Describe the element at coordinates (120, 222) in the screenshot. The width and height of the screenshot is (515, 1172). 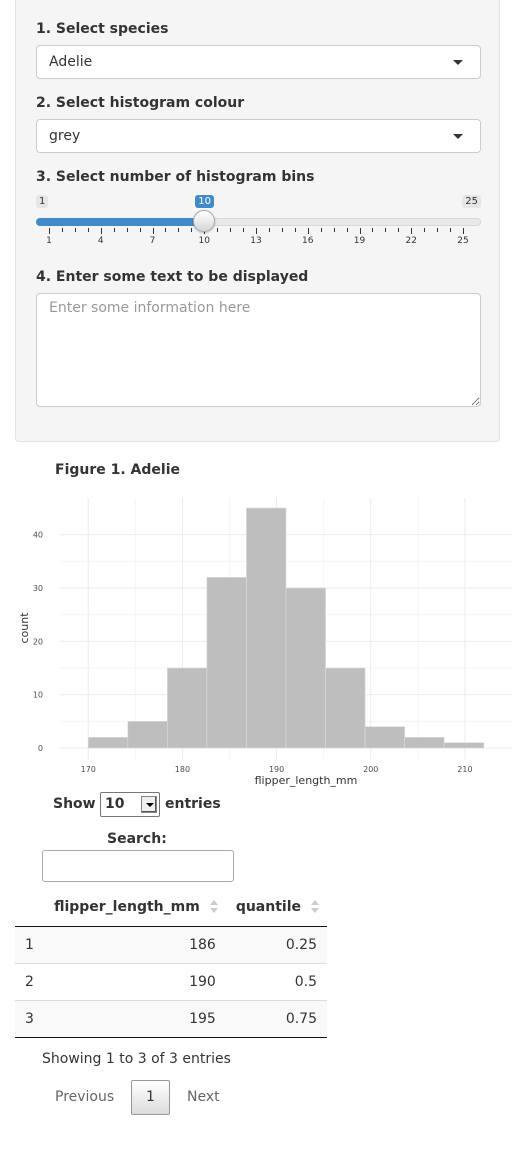
I see `slider-fill` at that location.